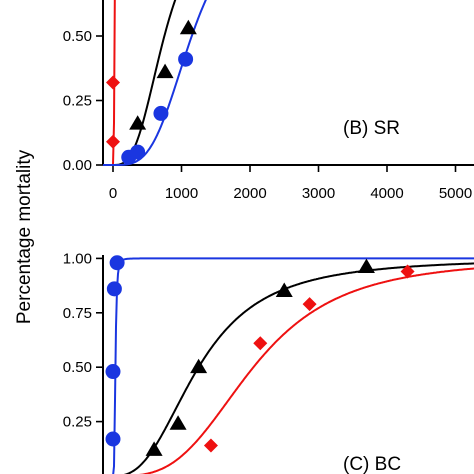 The width and height of the screenshot is (474, 474). I want to click on panel-1-y-tick-label: 0.25, so click(77, 422).